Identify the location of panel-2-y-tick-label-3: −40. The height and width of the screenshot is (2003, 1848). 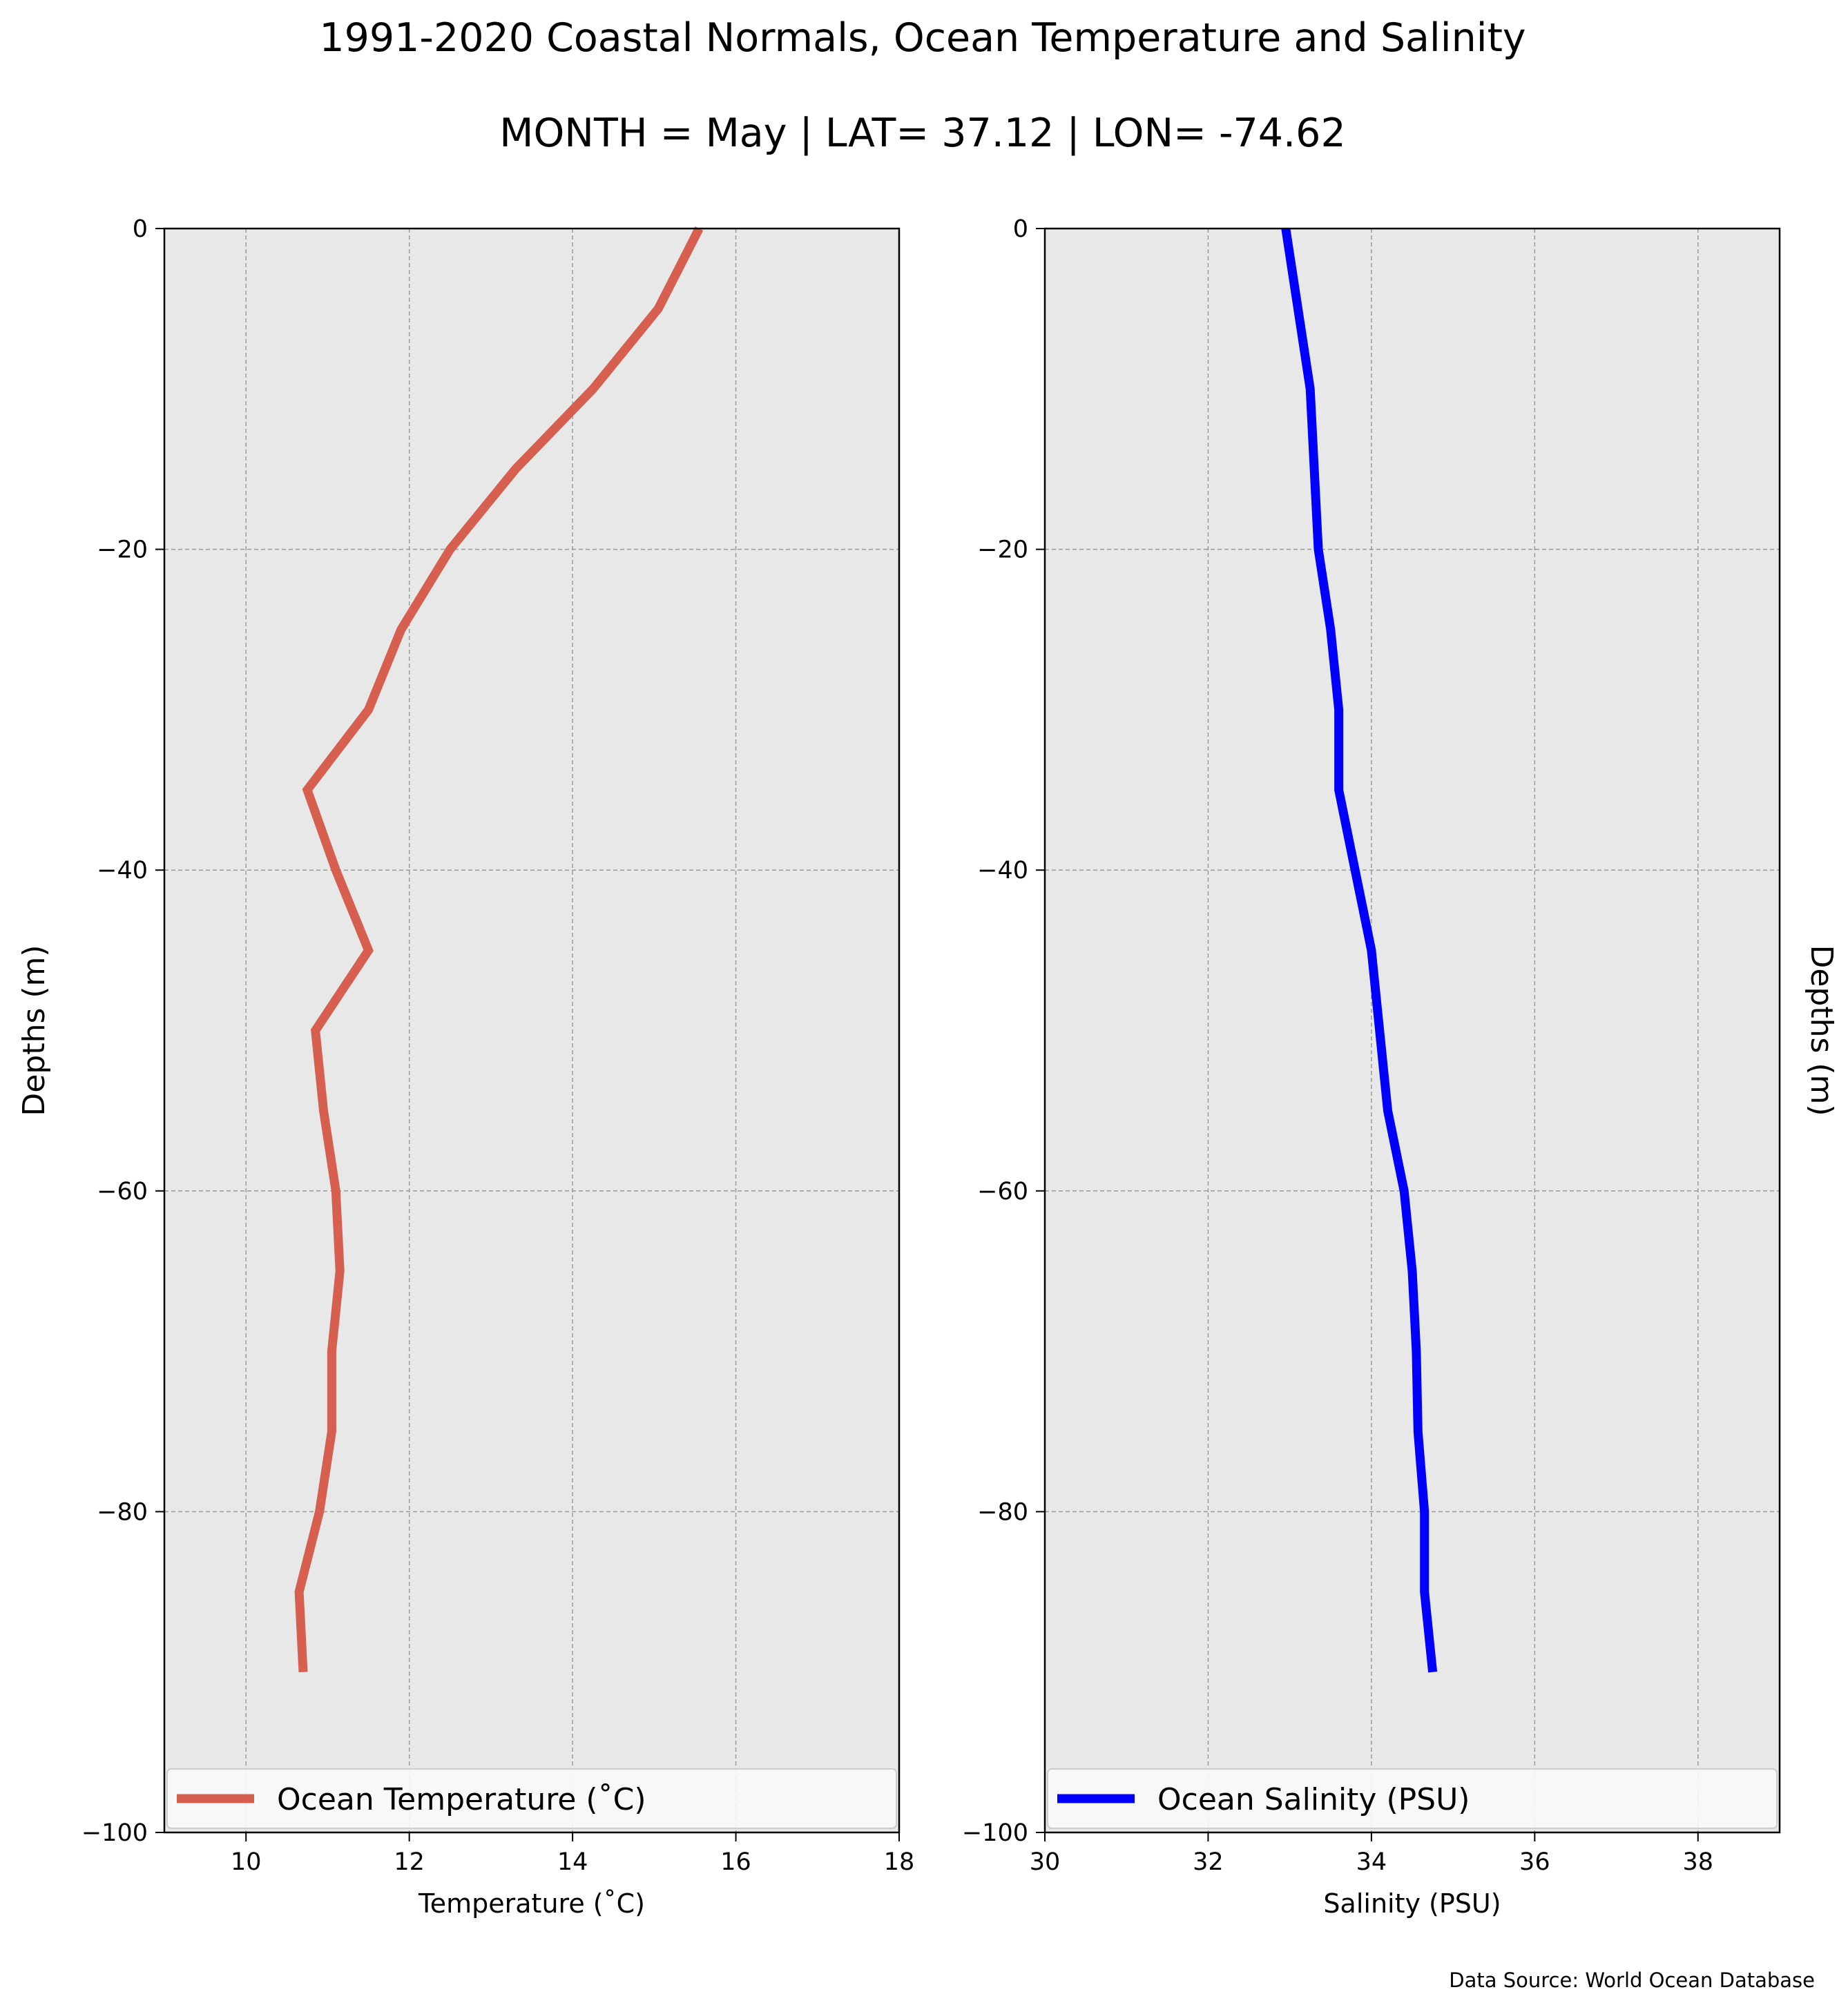
(1002, 871).